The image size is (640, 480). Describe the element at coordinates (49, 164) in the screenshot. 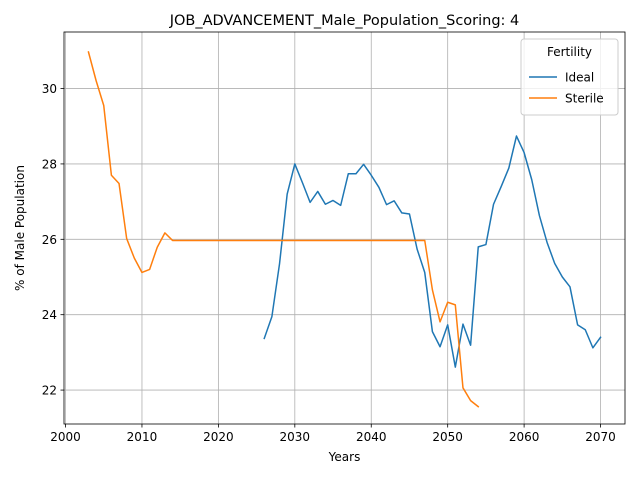

I see `y-tick-label: 28` at that location.